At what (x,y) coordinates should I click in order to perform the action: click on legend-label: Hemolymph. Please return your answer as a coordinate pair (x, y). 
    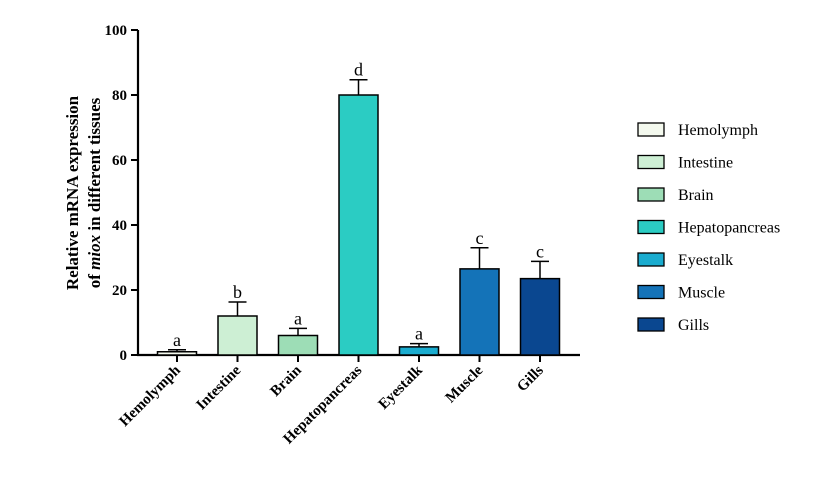
    Looking at the image, I should click on (718, 130).